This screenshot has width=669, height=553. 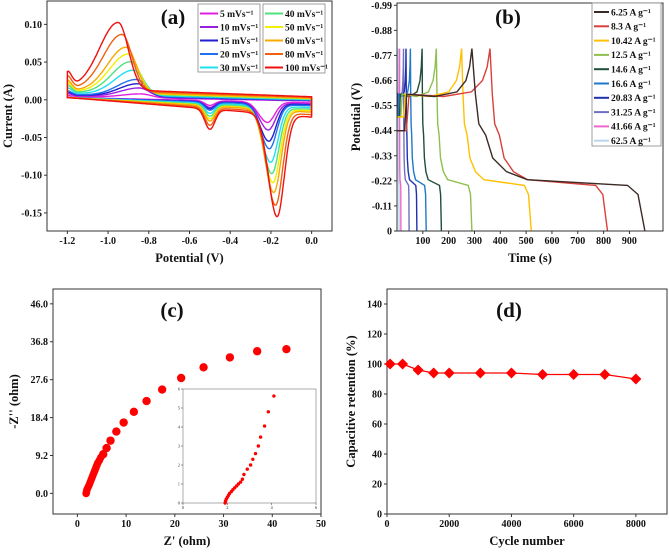 I want to click on panel-label: (c), so click(x=171, y=310).